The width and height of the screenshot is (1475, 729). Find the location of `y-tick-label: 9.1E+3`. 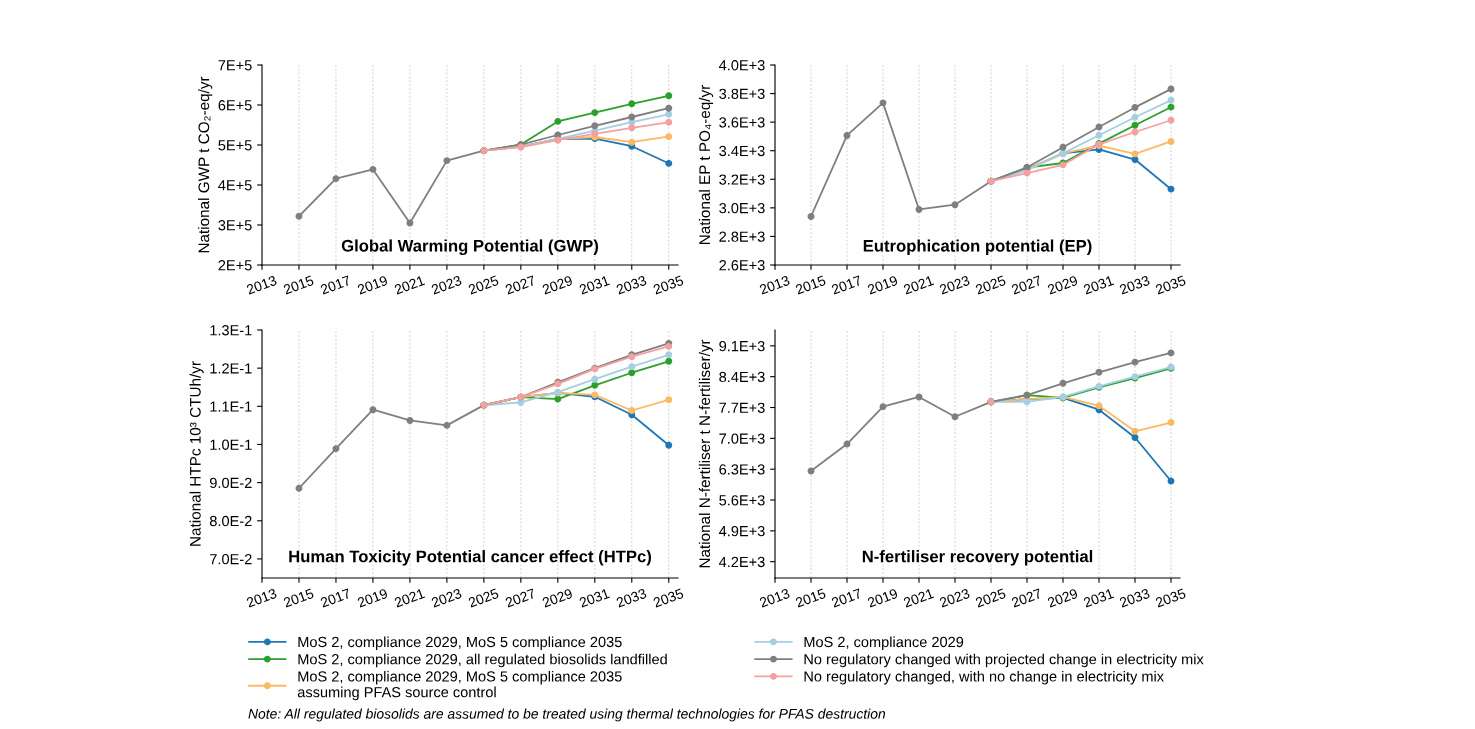

y-tick-label: 9.1E+3 is located at coordinates (742, 346).